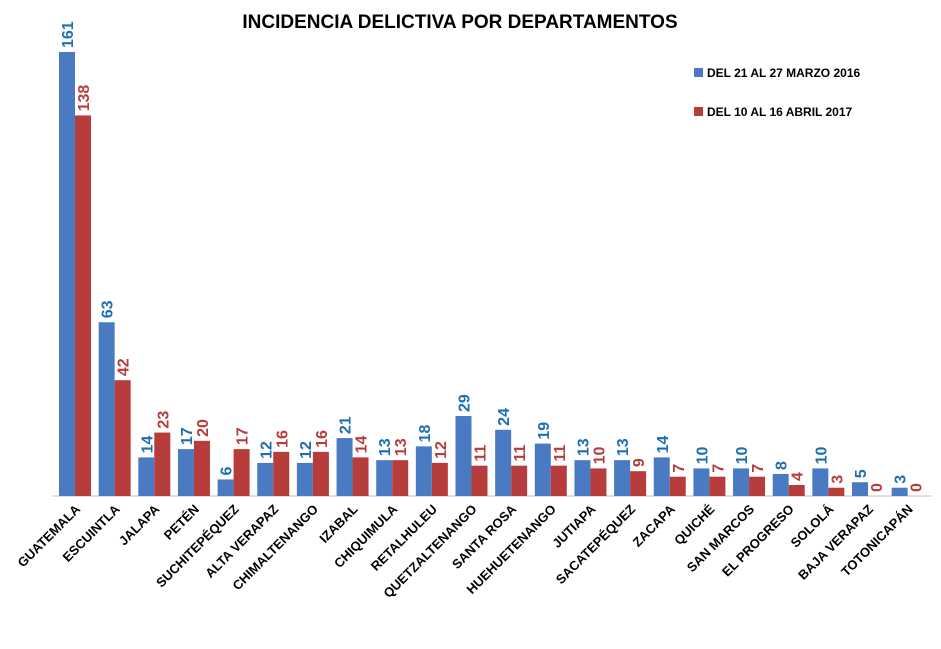 The height and width of the screenshot is (649, 941). I want to click on value-label-series-2-19: 3, so click(837, 479).